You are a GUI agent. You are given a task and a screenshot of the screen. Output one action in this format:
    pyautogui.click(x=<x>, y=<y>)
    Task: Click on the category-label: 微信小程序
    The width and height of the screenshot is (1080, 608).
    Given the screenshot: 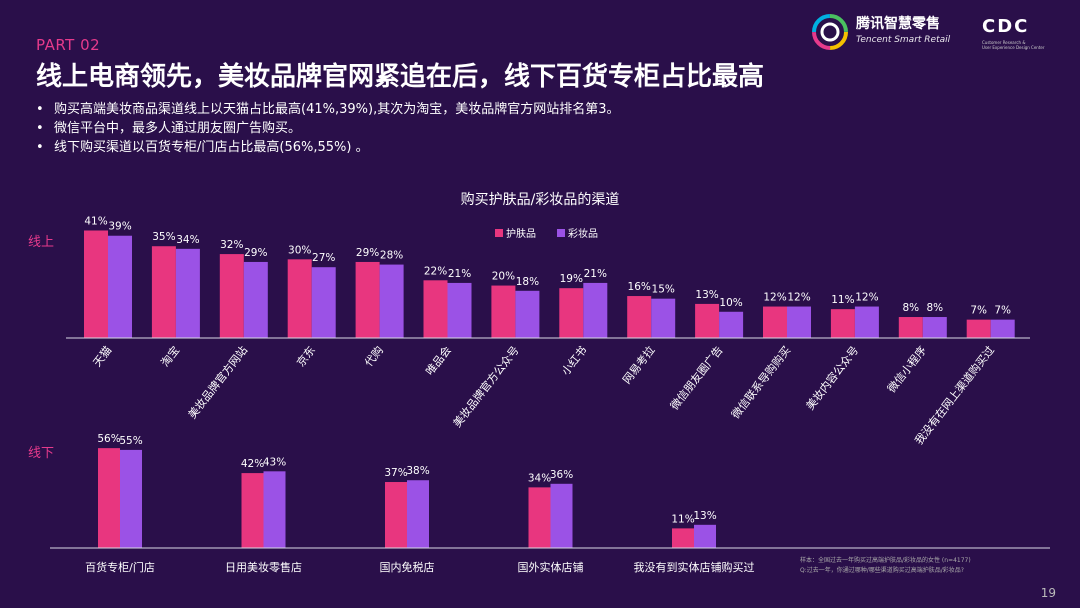 What is the action you would take?
    pyautogui.click(x=906, y=369)
    